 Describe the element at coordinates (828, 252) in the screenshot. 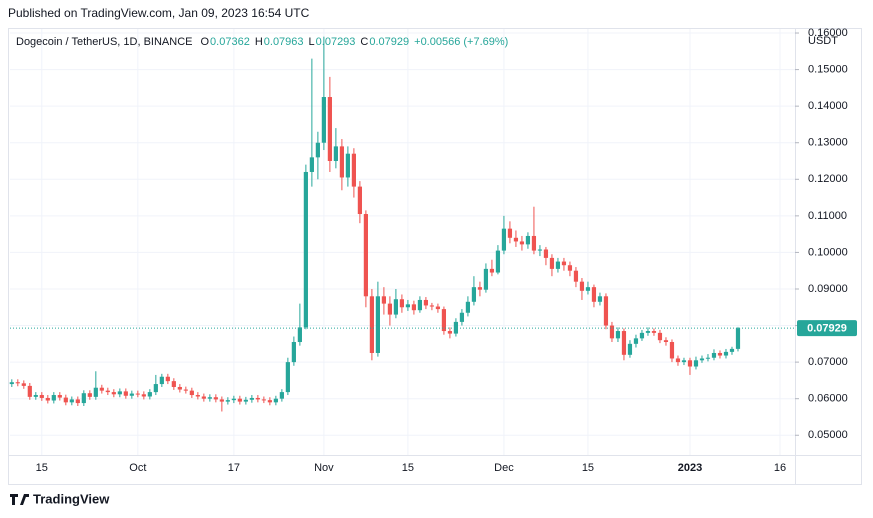

I see `y-tick-label: 0.10000` at that location.